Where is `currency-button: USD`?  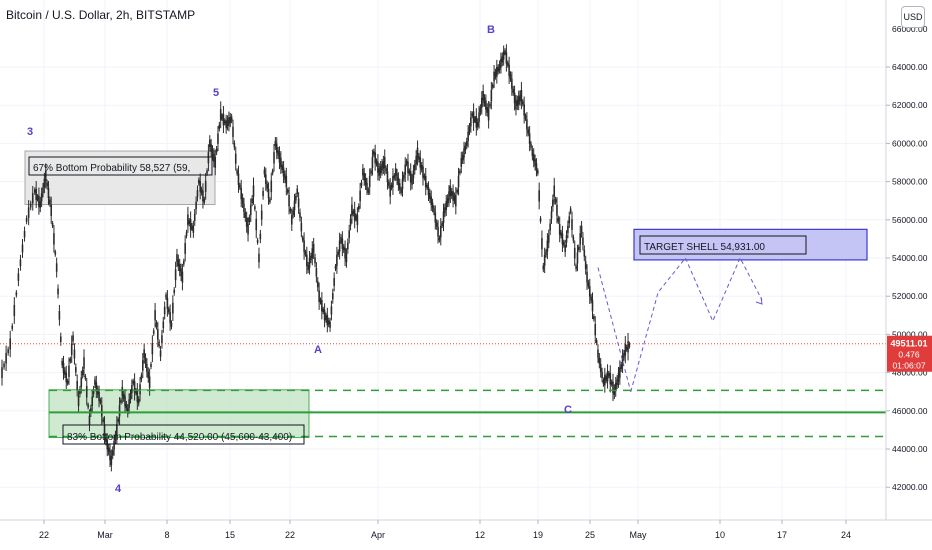
currency-button: USD is located at coordinates (913, 17).